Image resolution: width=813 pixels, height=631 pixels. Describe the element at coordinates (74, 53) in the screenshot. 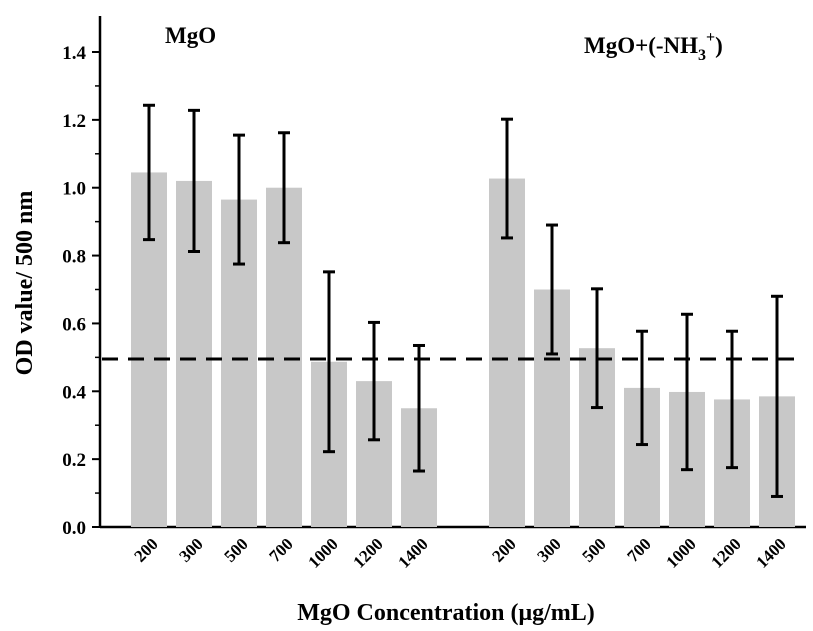

I see `y-tick-label: 1.4` at that location.